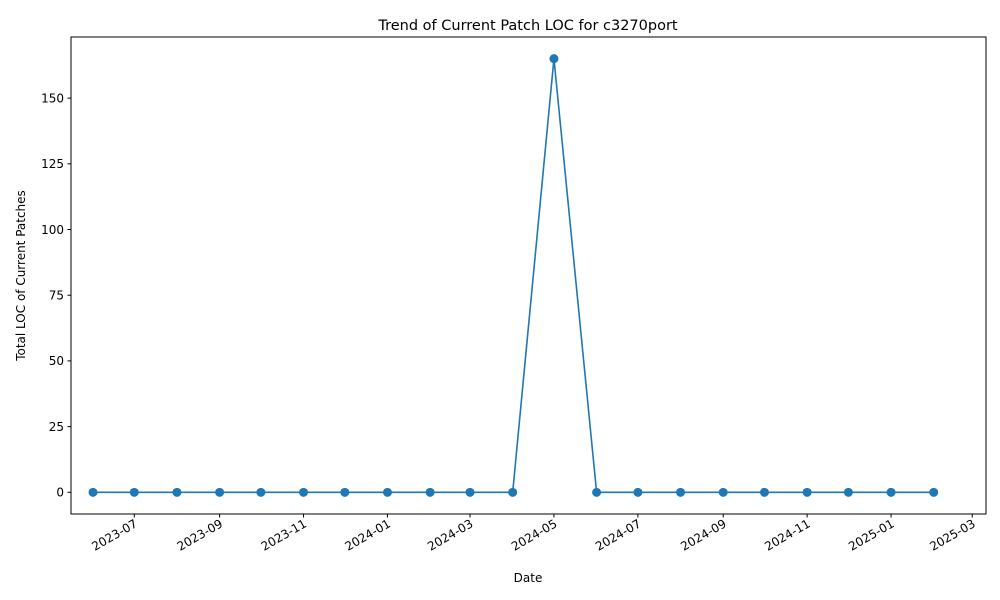 This screenshot has width=1000, height=600. I want to click on y-tick-label: 100, so click(52, 230).